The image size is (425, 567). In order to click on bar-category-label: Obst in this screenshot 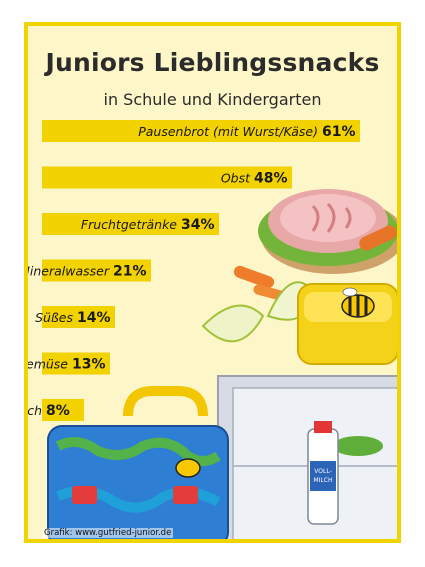, I will do `click(236, 178)`.